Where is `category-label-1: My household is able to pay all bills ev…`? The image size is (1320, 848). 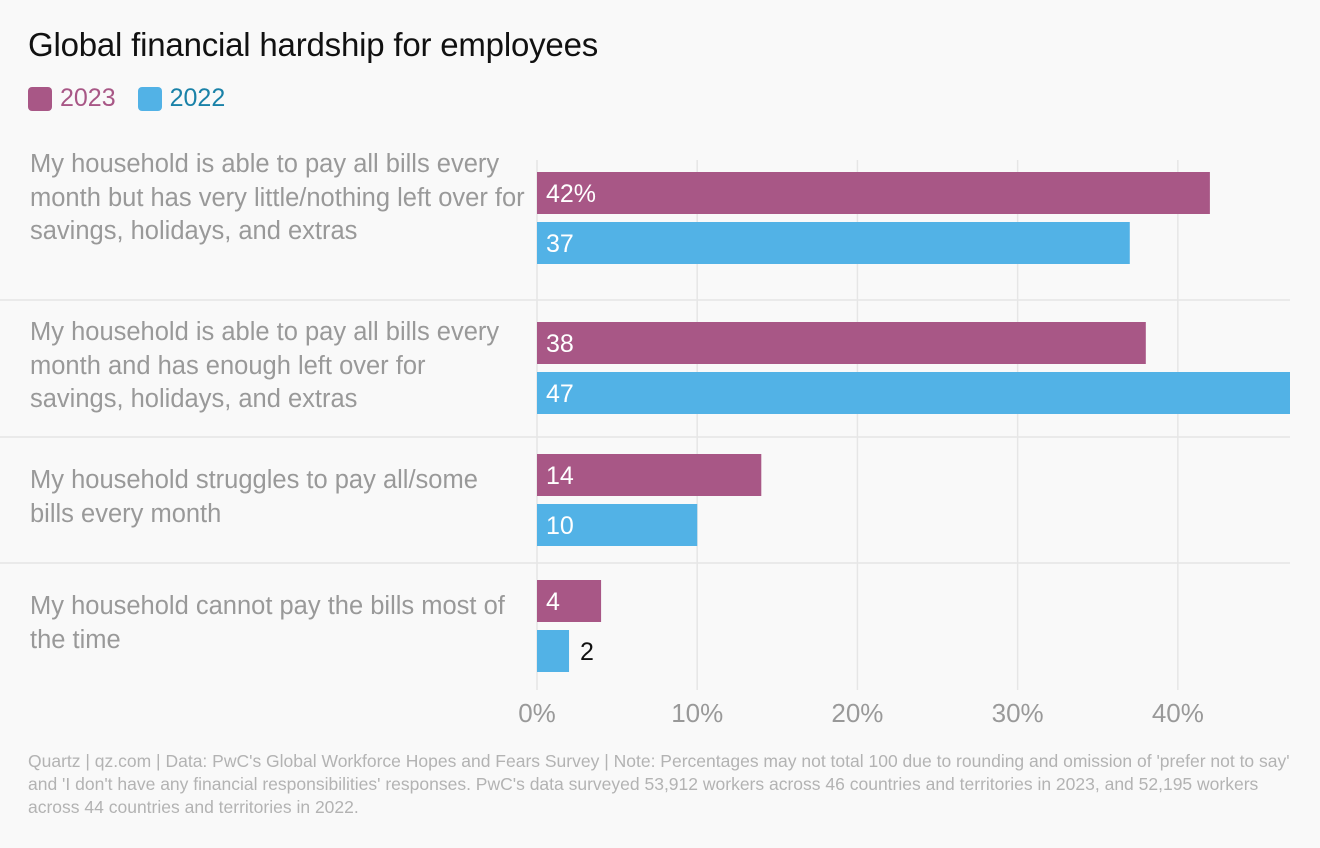 category-label-1: My household is able to pay all bills ev… is located at coordinates (265, 365).